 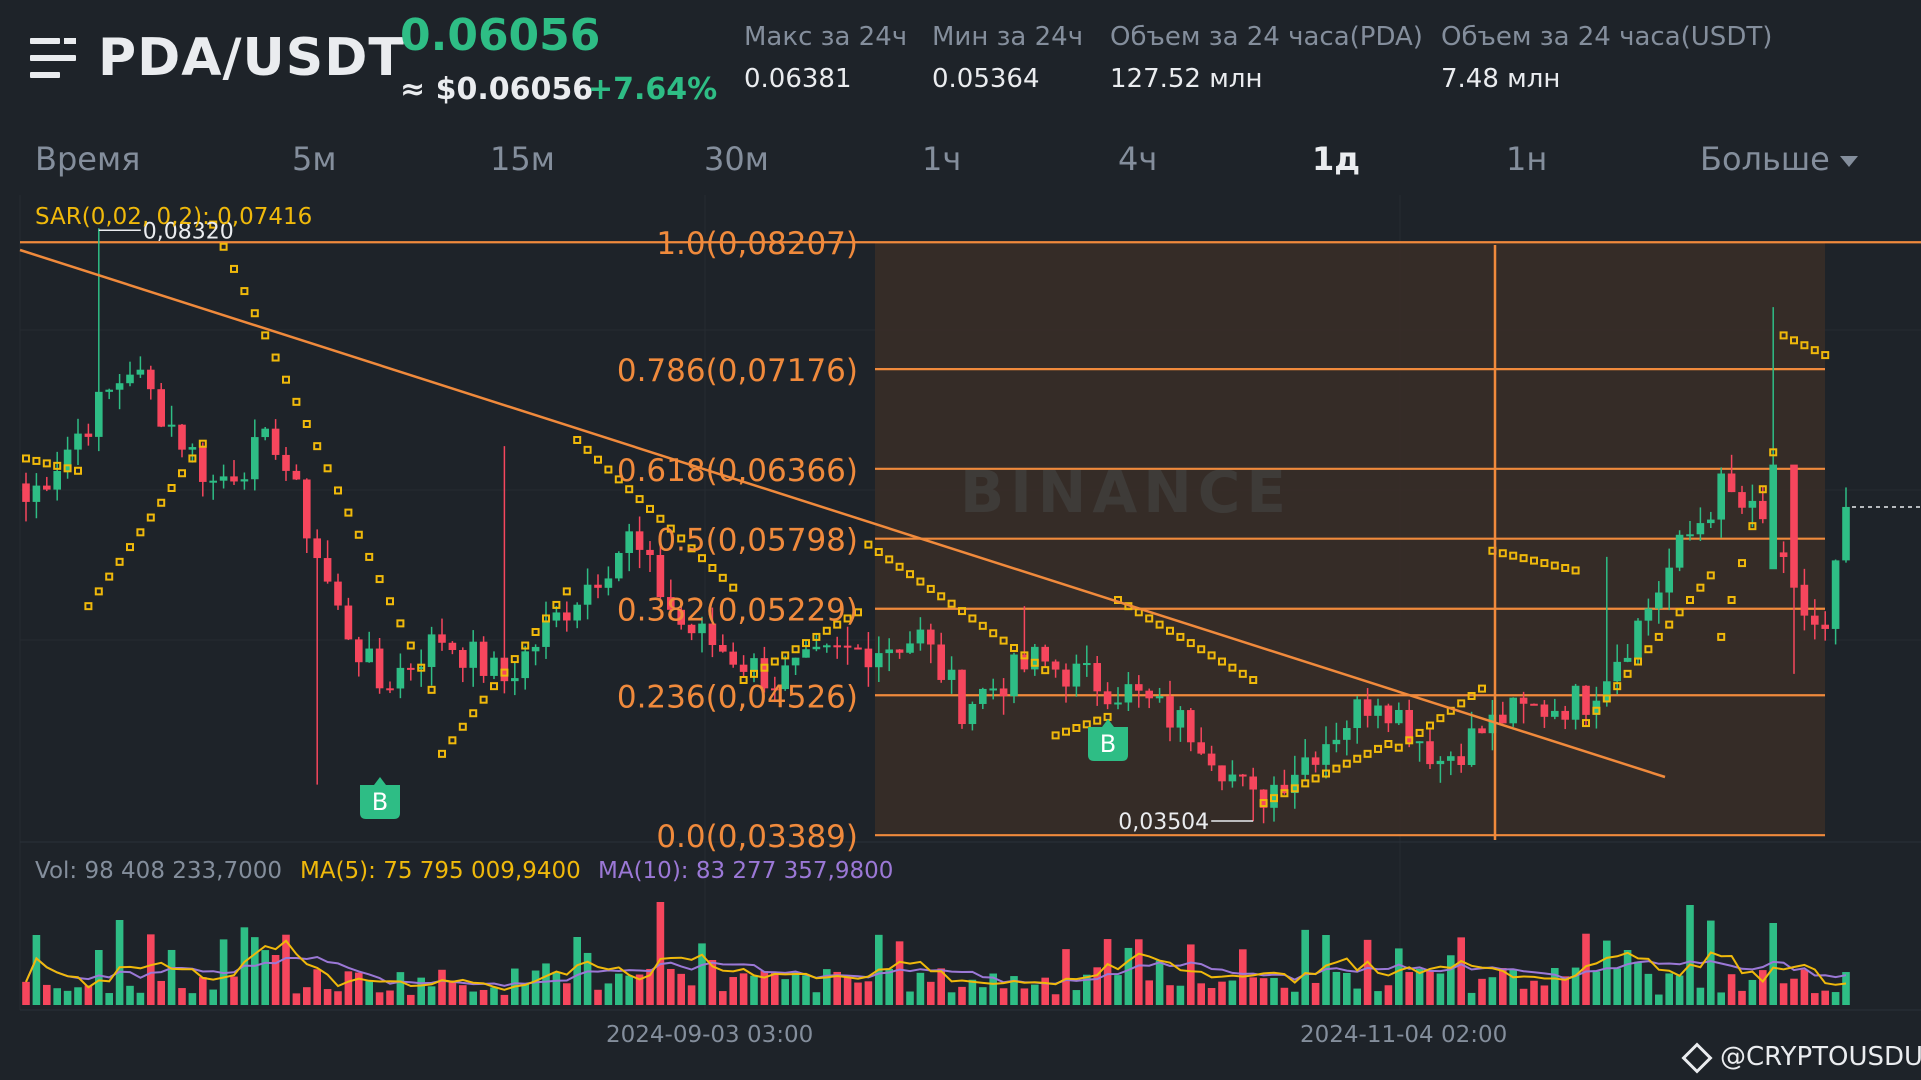 What do you see at coordinates (1138, 159) in the screenshot?
I see `tab-4h: 4ч` at bounding box center [1138, 159].